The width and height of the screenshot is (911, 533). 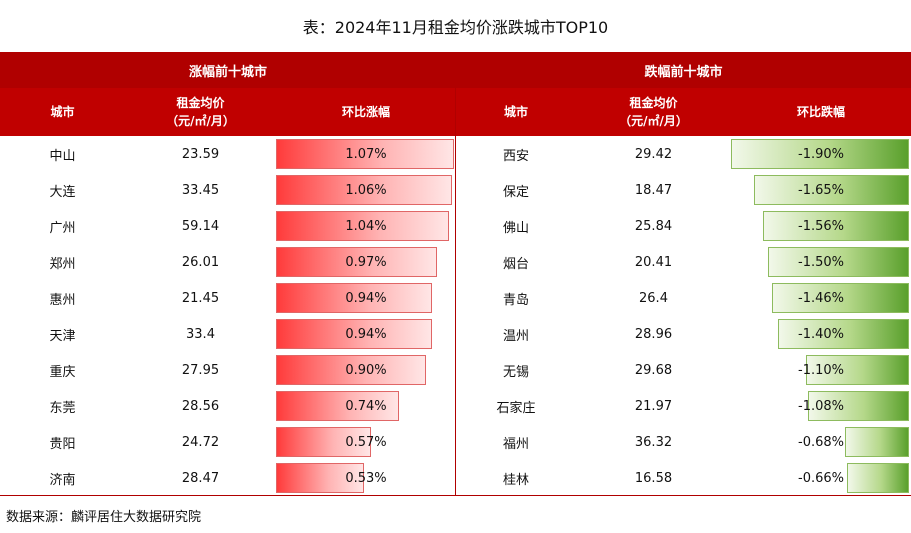 I want to click on change-label: -1.40%, so click(x=821, y=334).